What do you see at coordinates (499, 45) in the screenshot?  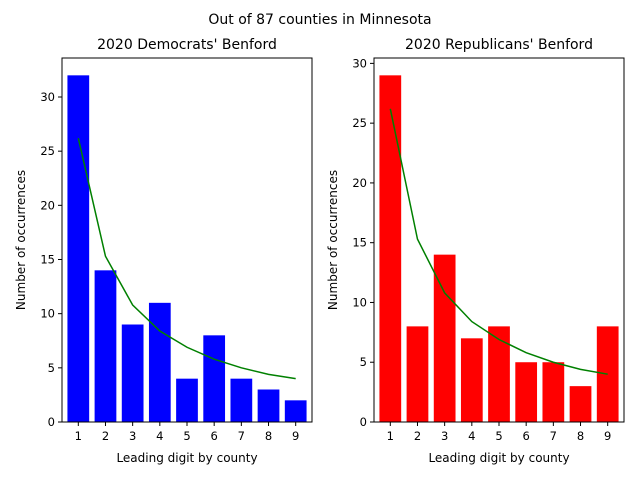 I see `chart-title: 2020 Republicans' Benford` at bounding box center [499, 45].